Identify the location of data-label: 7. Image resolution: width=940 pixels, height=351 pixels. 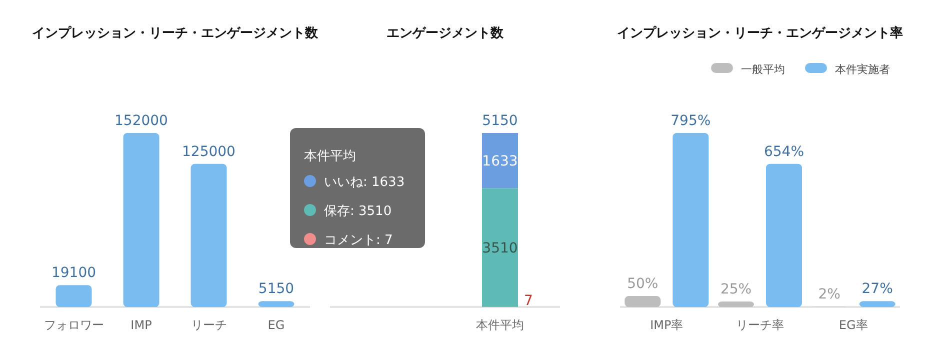
(528, 301).